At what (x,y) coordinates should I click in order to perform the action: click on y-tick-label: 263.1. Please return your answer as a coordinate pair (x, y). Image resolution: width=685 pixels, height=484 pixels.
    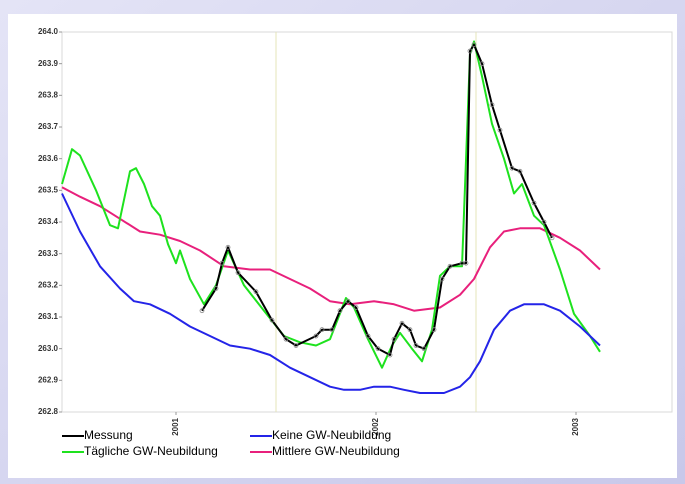
    Looking at the image, I should click on (48, 316).